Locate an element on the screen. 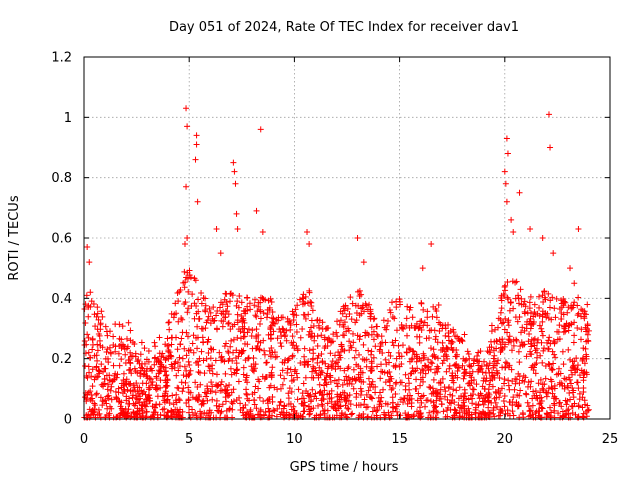  y-axis-label: ROTI / TECUs is located at coordinates (14, 237).